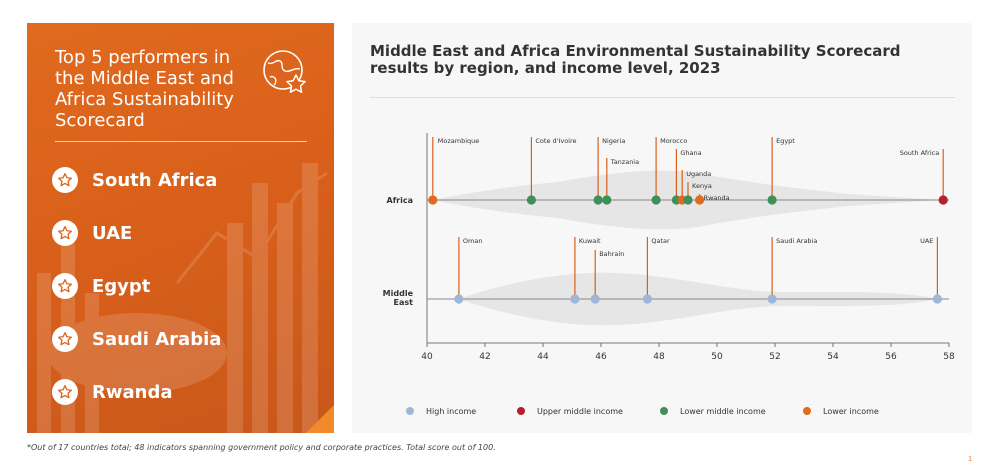 The image size is (1000, 467). Describe the element at coordinates (543, 357) in the screenshot. I see `x-tick-label: 44` at that location.